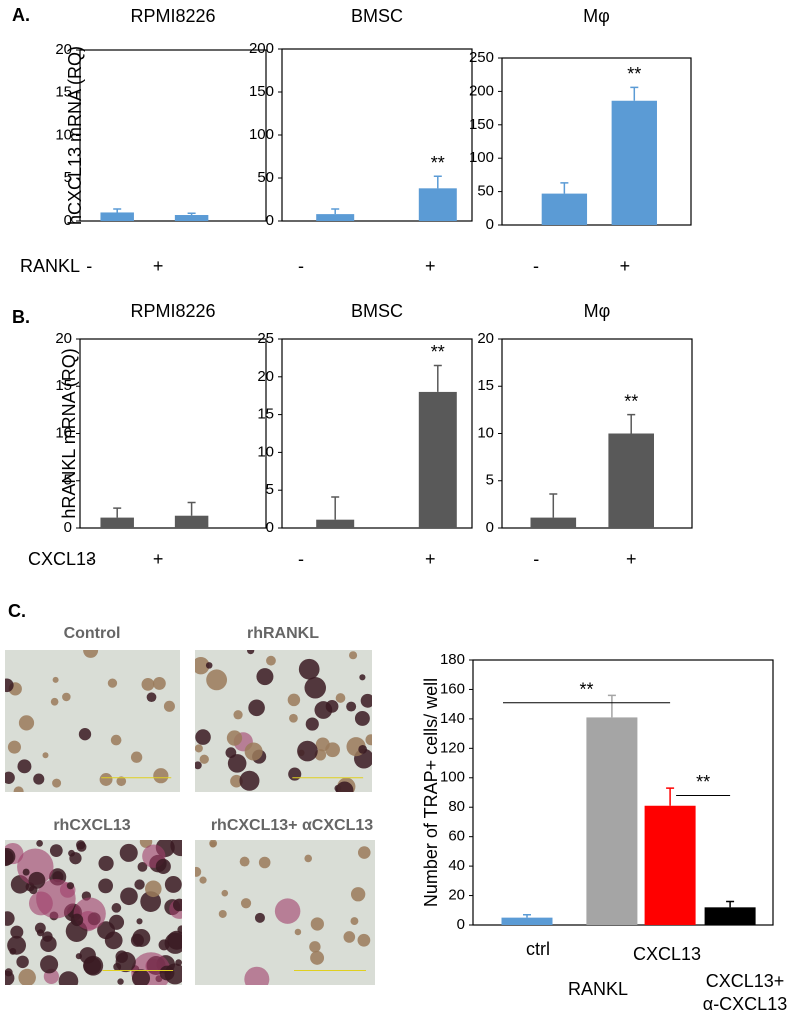 This screenshot has width=796, height=1026. What do you see at coordinates (481, 90) in the screenshot?
I see `y-tick-label: 200` at bounding box center [481, 90].